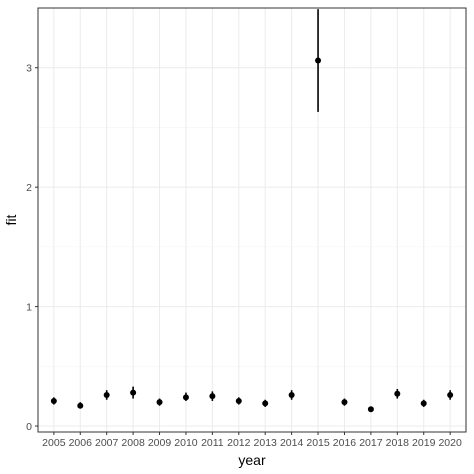  What do you see at coordinates (239, 443) in the screenshot?
I see `x-tick-label-2012: 2012` at bounding box center [239, 443].